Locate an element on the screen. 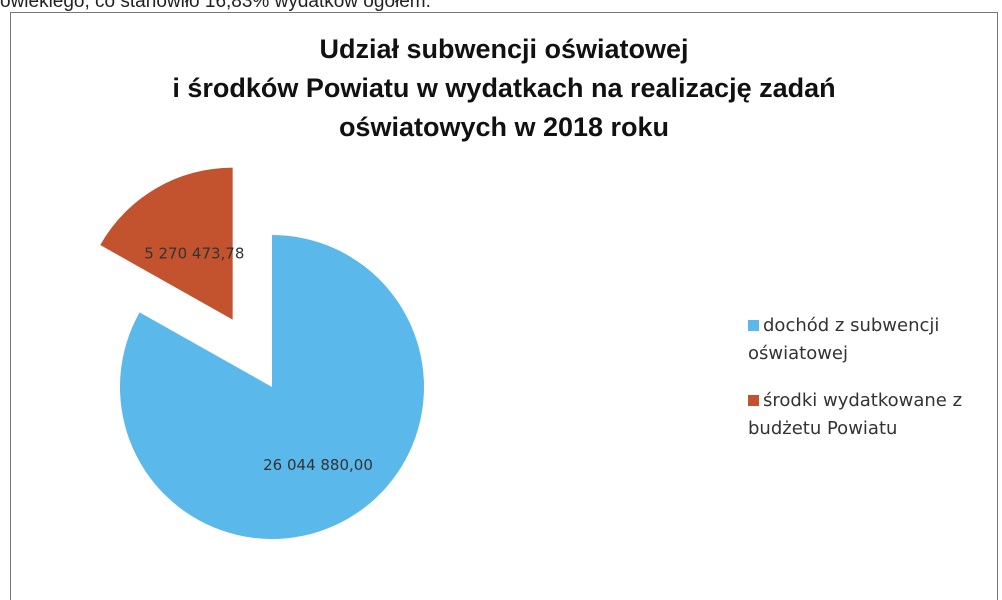 Image resolution: width=1002 pixels, height=600 pixels. legend-entry: dochód z subwencji oświatowej is located at coordinates (870, 340).